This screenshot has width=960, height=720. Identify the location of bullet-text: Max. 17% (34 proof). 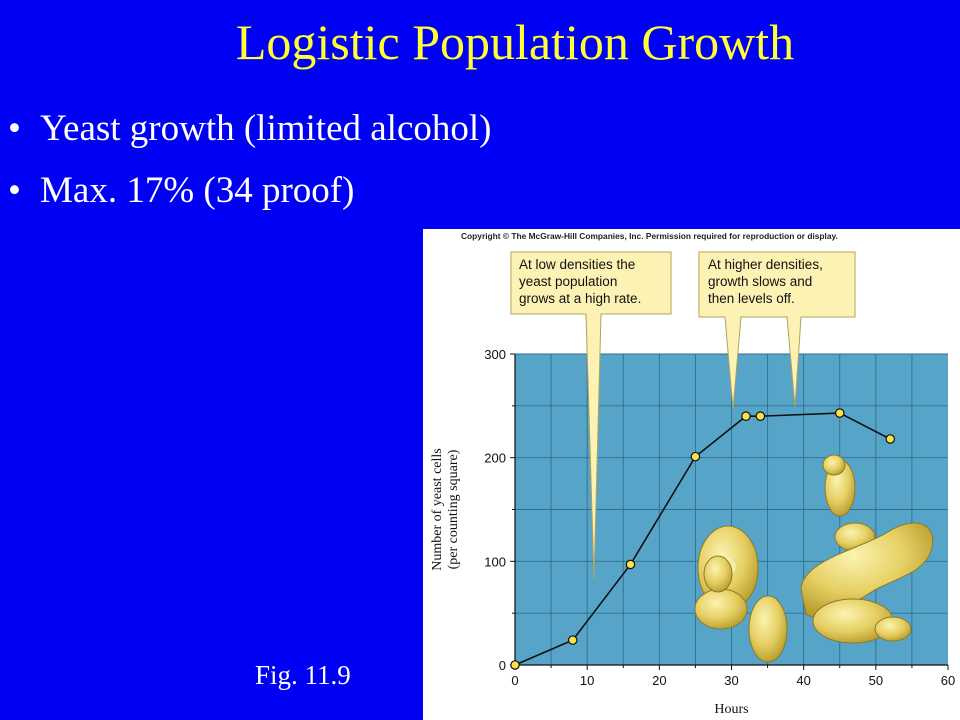
(197, 190).